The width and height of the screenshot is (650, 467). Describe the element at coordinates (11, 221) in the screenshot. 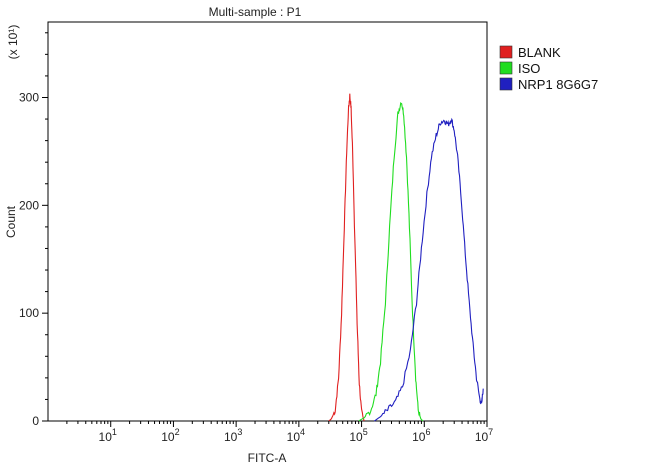

I see `y-axis-label: Count` at that location.